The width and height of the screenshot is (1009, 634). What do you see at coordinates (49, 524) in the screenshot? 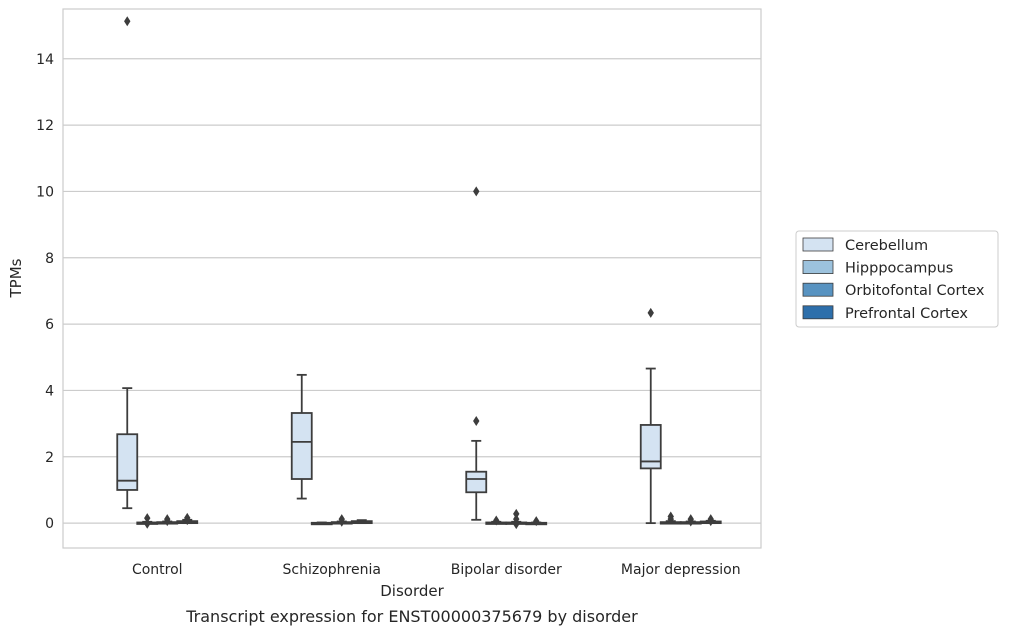
I see `y-tick-label: 0` at bounding box center [49, 524].